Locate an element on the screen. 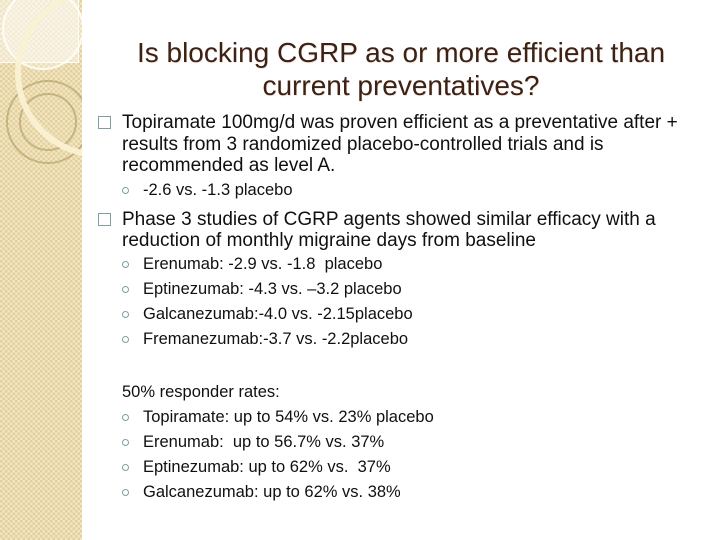 The width and height of the screenshot is (720, 540). sub-bullet-text: Galcanezumab:-4.0 vs. -2.15placebo is located at coordinates (278, 313).